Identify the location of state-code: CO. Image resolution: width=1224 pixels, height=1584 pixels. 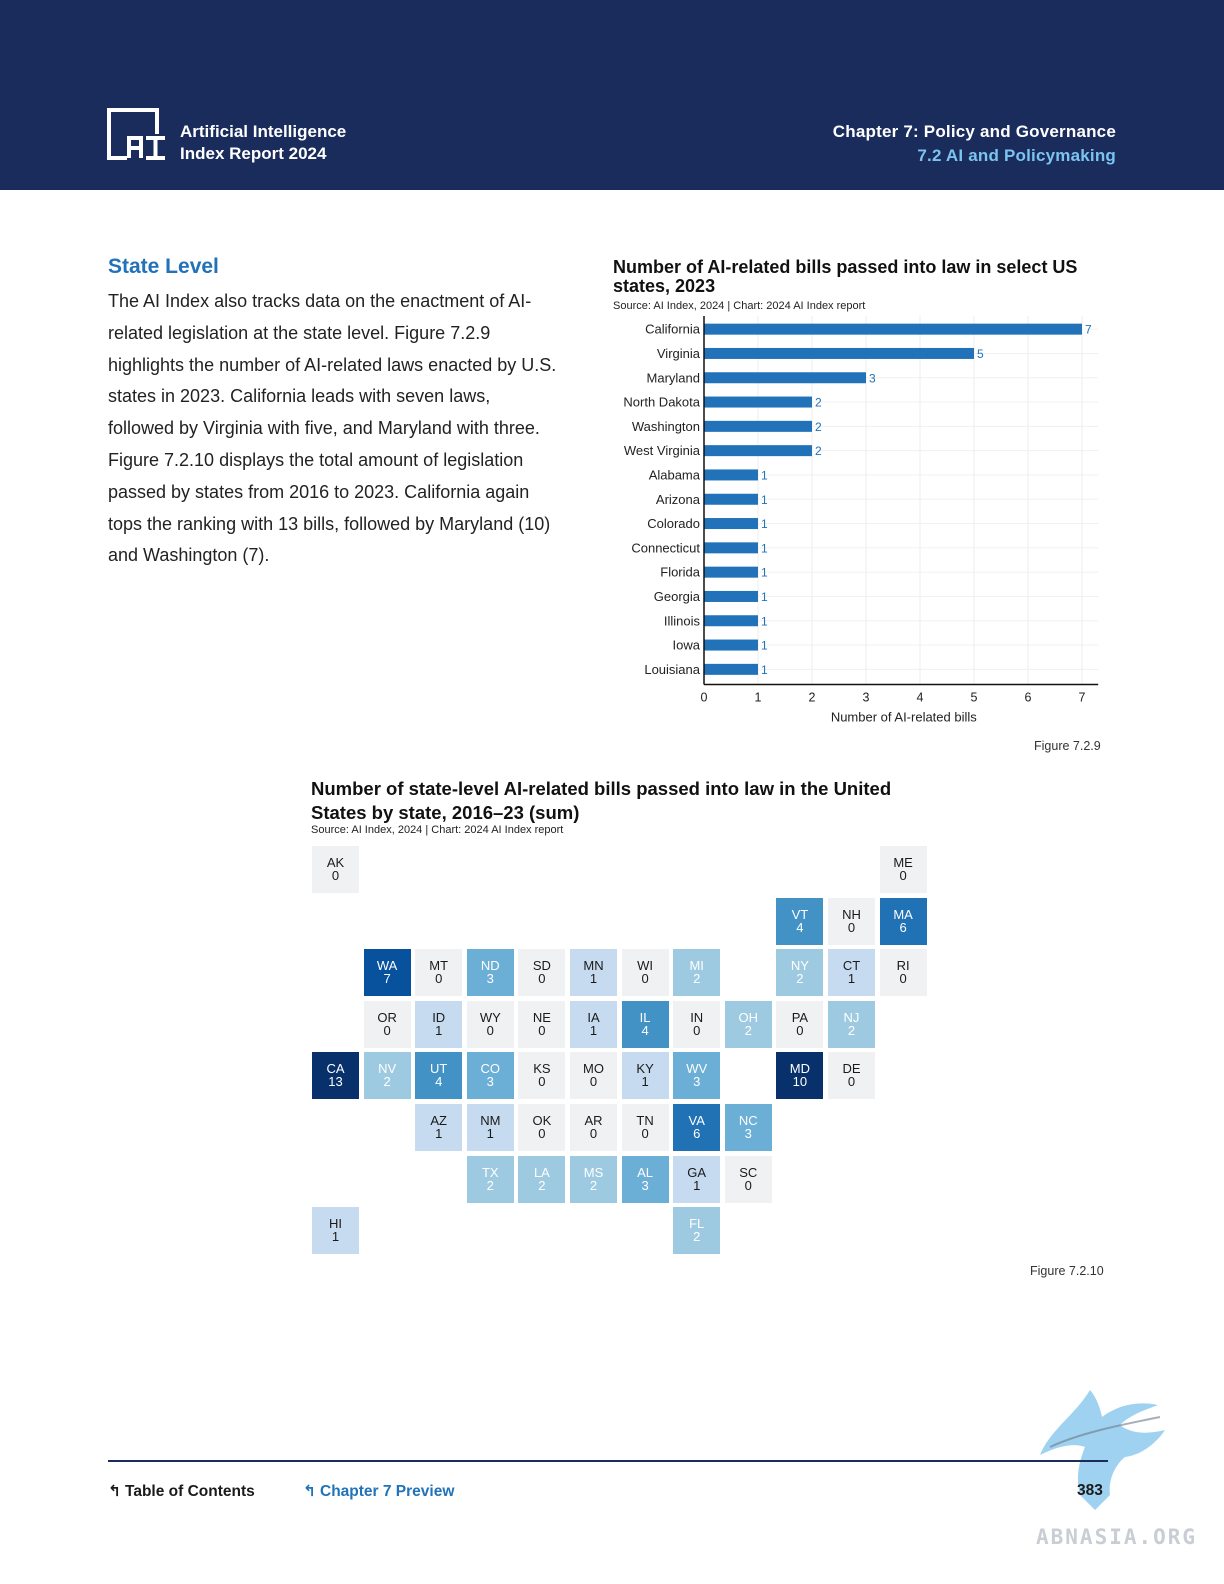
(490, 1069).